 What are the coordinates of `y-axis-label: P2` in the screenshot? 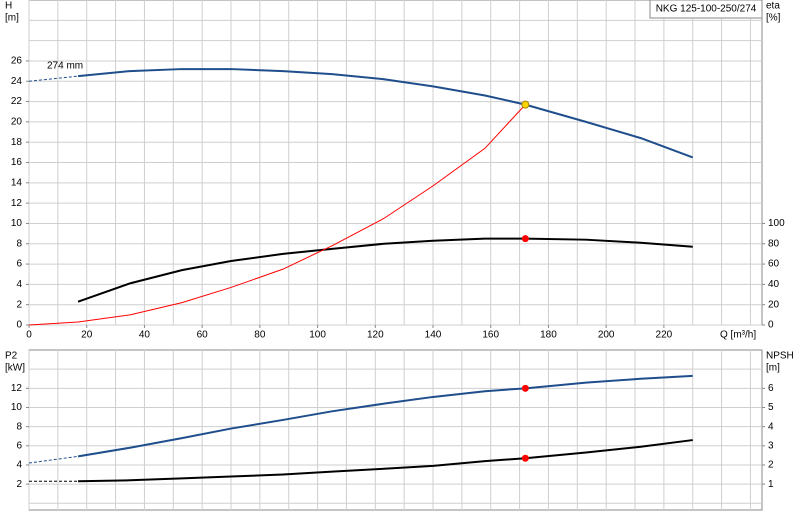 It's located at (11, 356).